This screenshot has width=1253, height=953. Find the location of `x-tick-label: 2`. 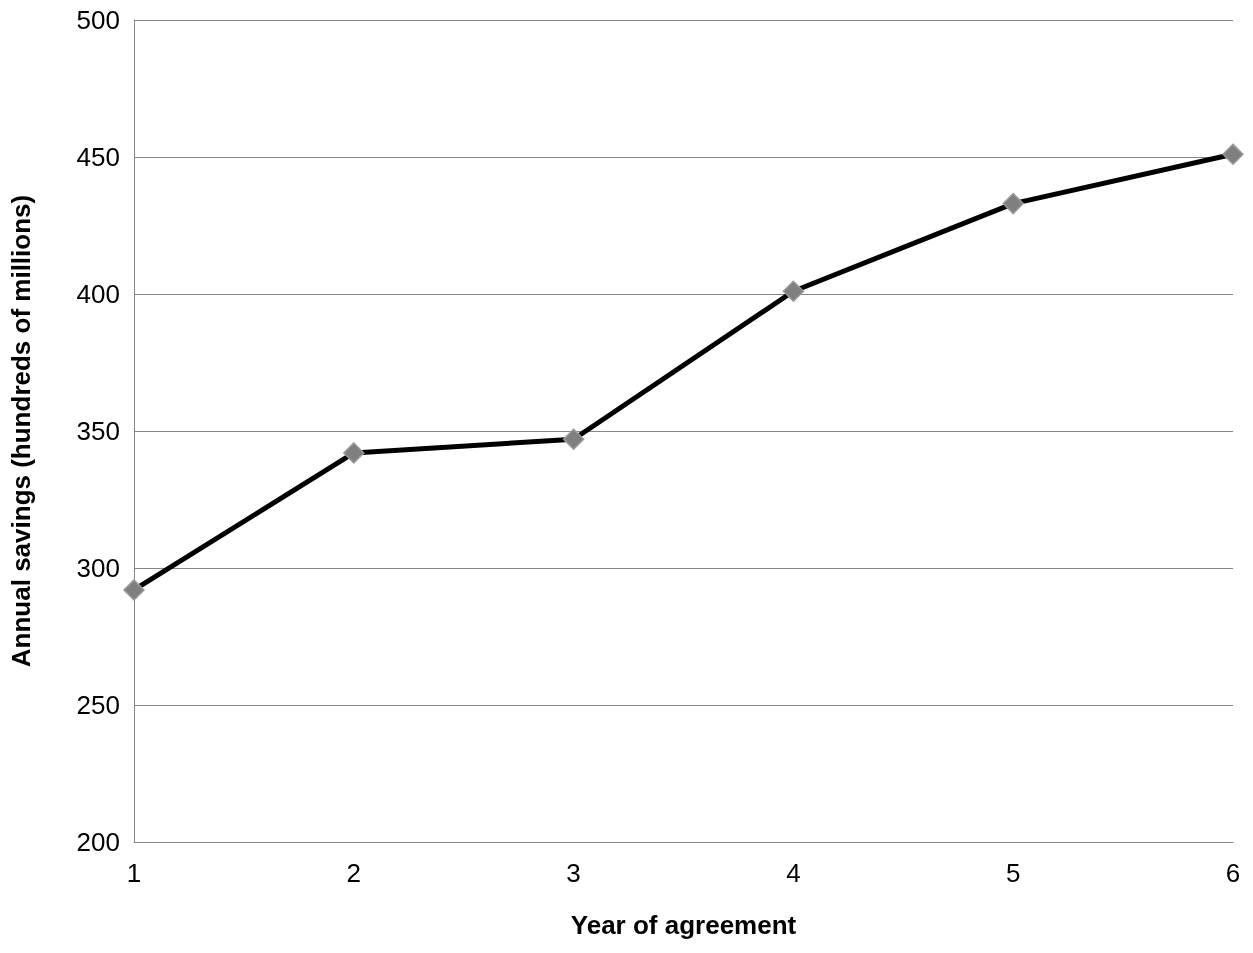

x-tick-label: 2 is located at coordinates (354, 873).